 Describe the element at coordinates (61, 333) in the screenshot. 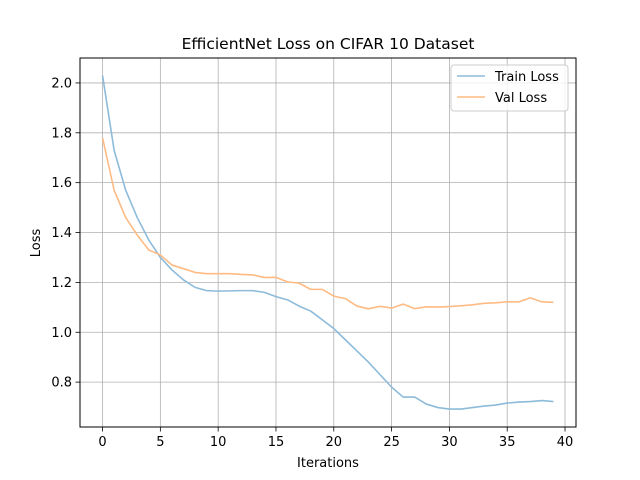

I see `y-tick-label: 1.0` at that location.